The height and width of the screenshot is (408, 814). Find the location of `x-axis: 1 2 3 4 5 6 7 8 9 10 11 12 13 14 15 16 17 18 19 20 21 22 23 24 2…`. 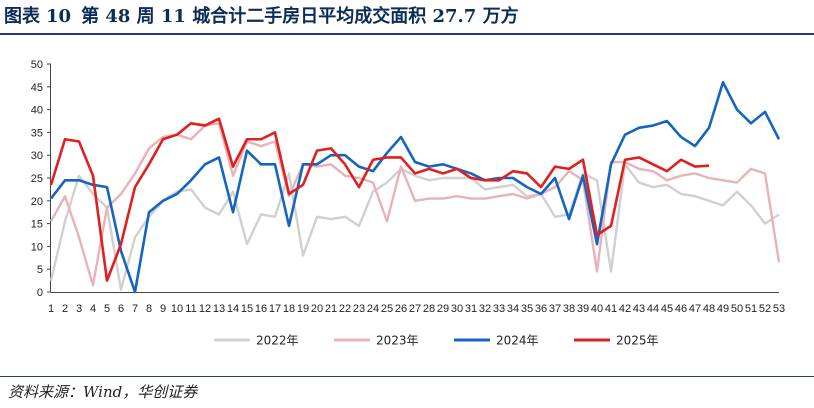

x-axis: 1 2 3 4 5 6 7 8 9 10 11 12 13 14 15 16 17 18 19 20 21 22 23 24 2… is located at coordinates (416, 303).